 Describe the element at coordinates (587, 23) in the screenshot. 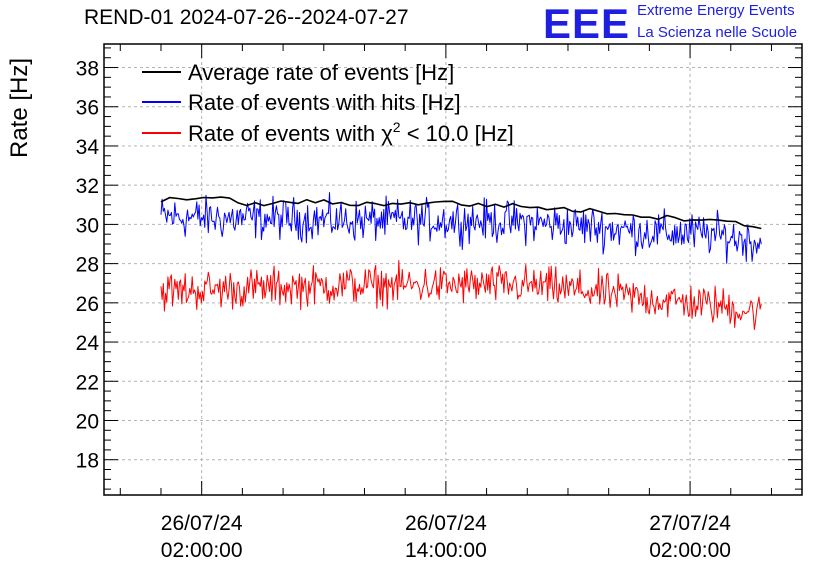

I see `eee-logo: EEE` at that location.